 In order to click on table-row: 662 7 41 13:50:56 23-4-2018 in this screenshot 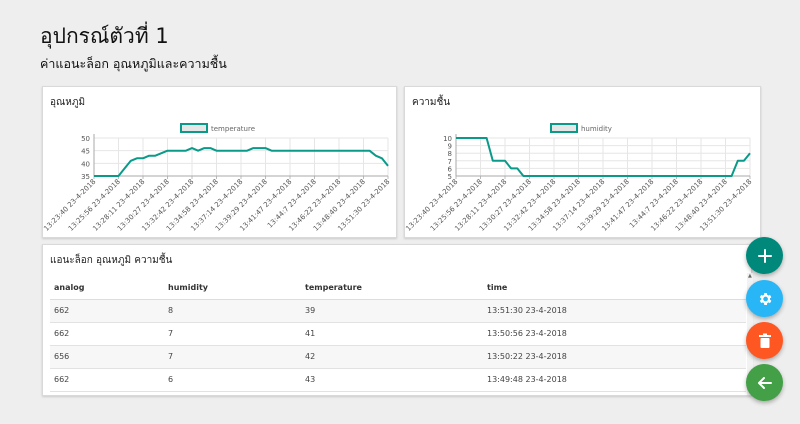, I will do `click(398, 334)`.